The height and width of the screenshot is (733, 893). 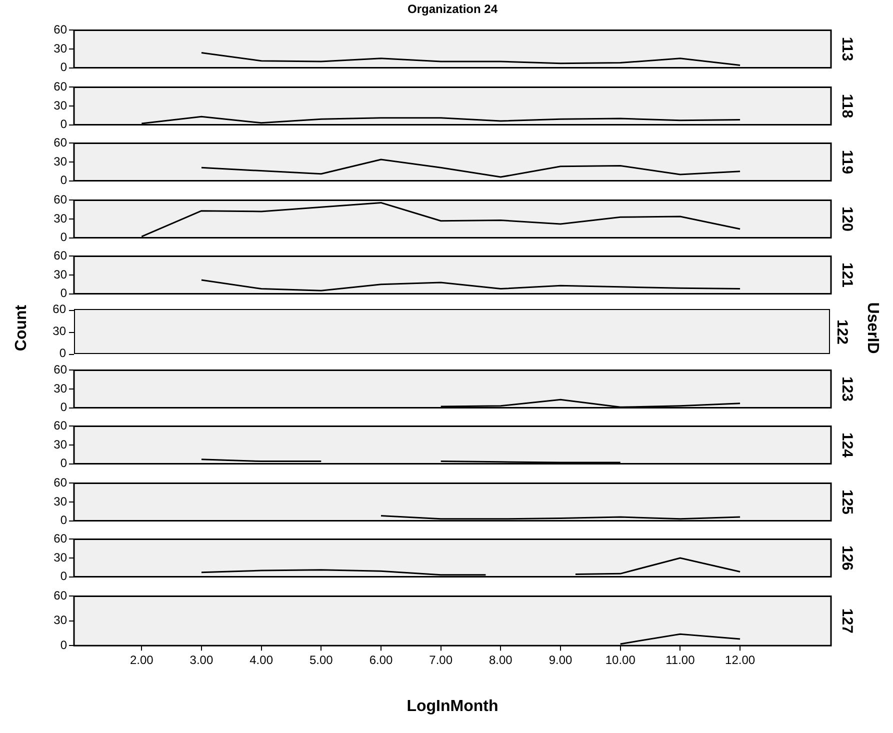 I want to click on x-tick-label: 3.00, so click(x=202, y=660).